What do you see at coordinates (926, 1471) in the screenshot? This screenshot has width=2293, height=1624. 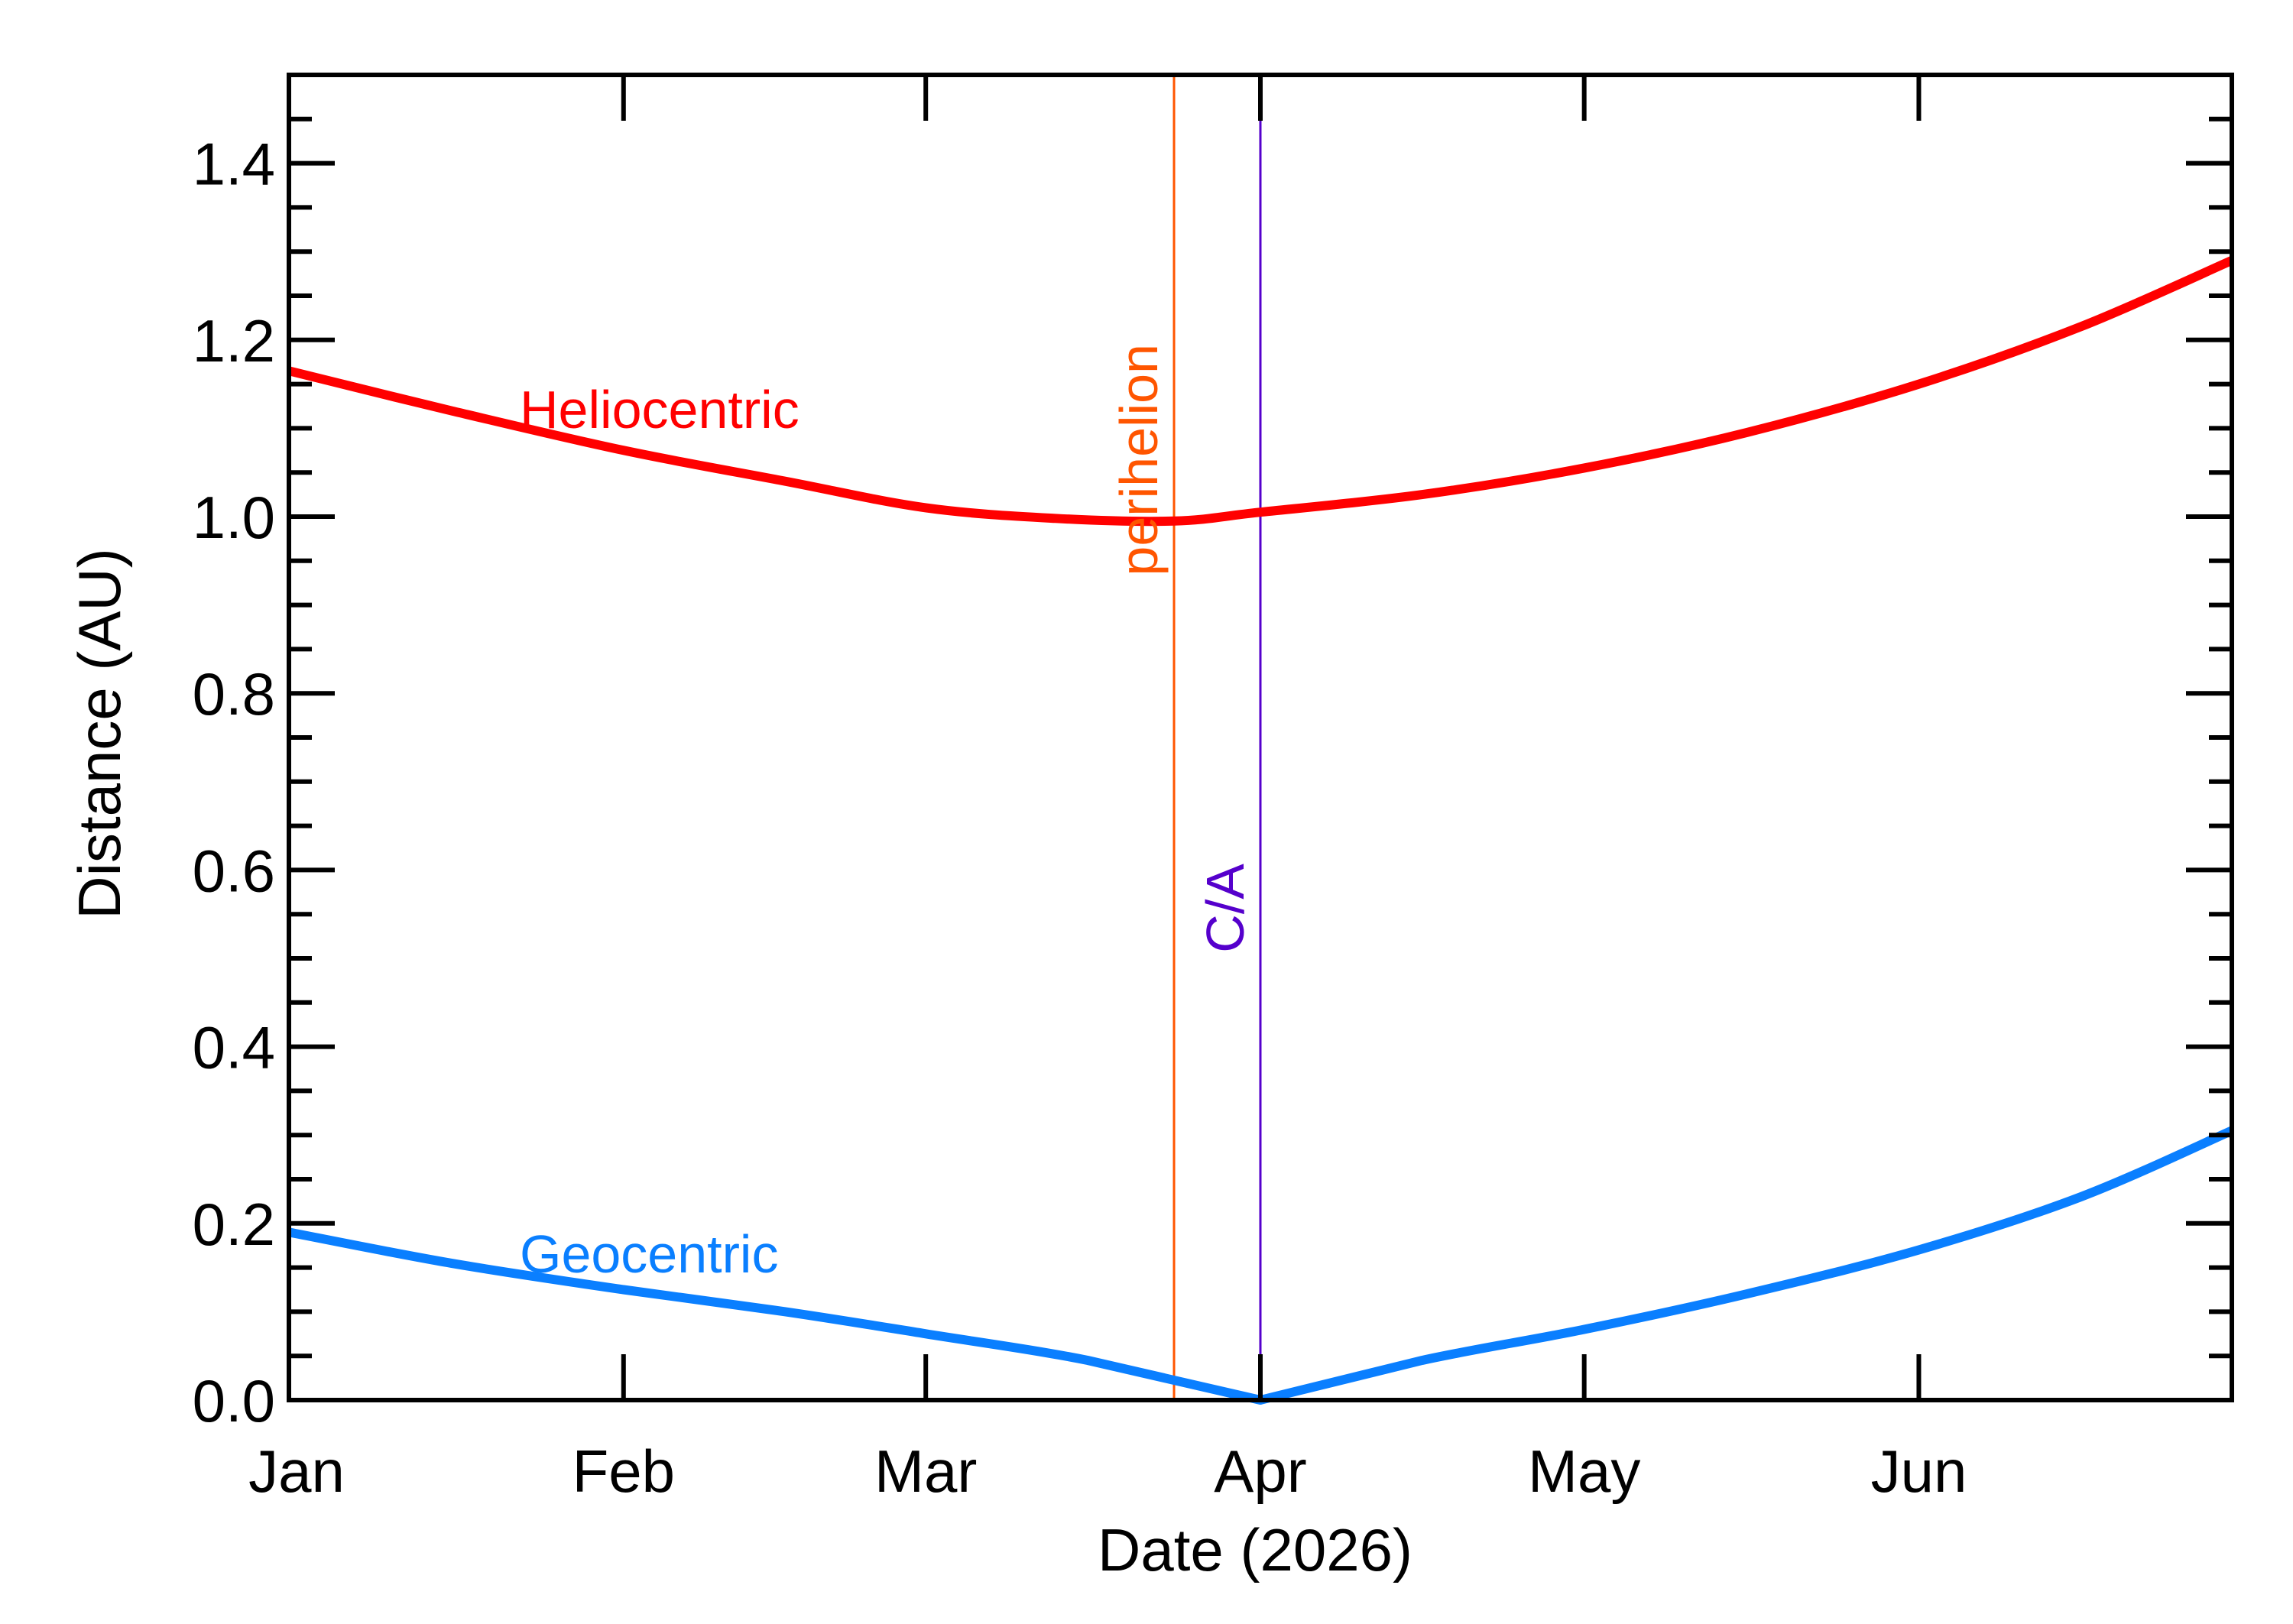 I see `x-tick-label: Mar` at bounding box center [926, 1471].